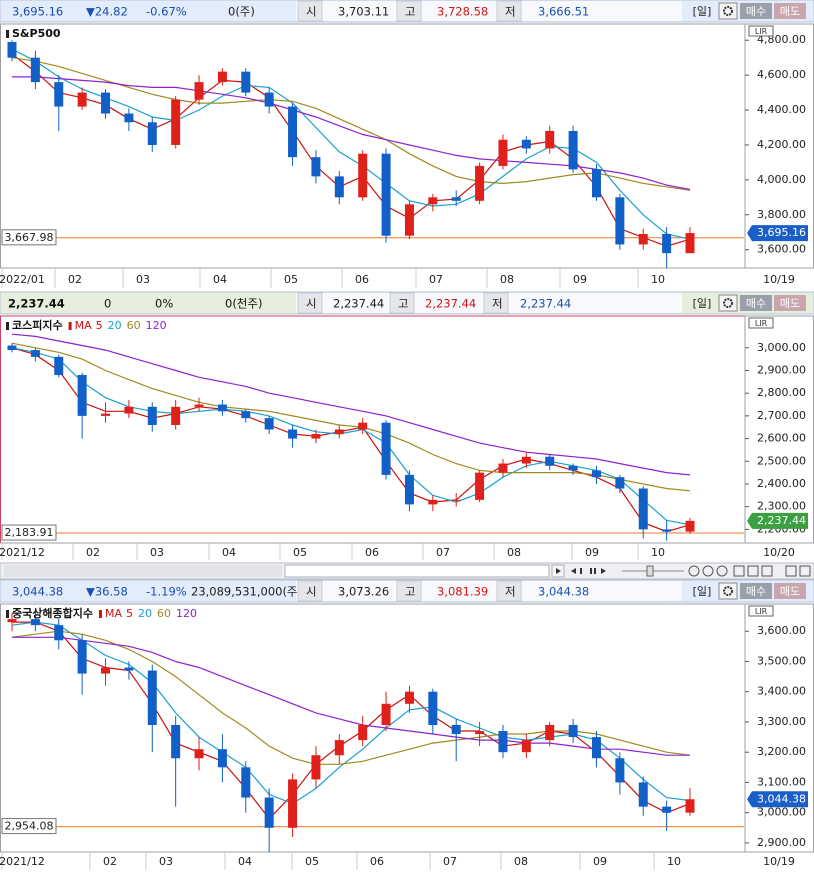 The image size is (814, 872). Describe the element at coordinates (363, 592) in the screenshot. I see `header-open: 3,073.26` at that location.